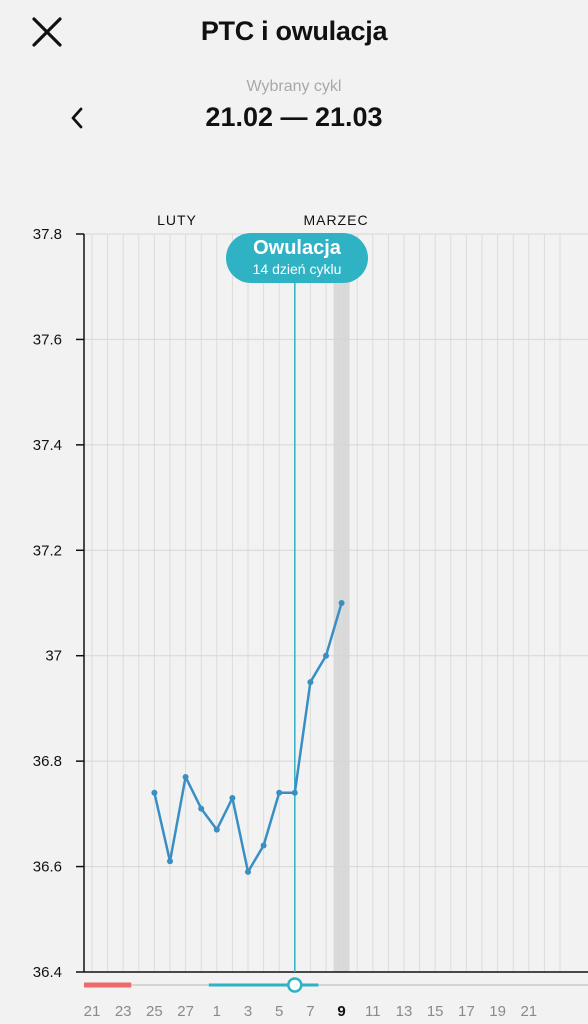 Image resolution: width=588 pixels, height=1024 pixels. What do you see at coordinates (248, 1011) in the screenshot?
I see `x-tick-label: 3` at bounding box center [248, 1011].